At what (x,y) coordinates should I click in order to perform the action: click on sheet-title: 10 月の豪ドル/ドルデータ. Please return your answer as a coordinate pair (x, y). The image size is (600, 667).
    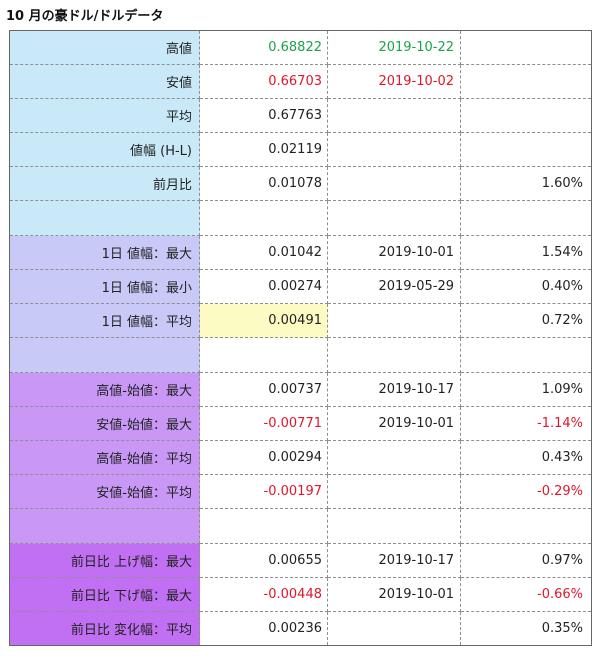
    Looking at the image, I should click on (85, 16).